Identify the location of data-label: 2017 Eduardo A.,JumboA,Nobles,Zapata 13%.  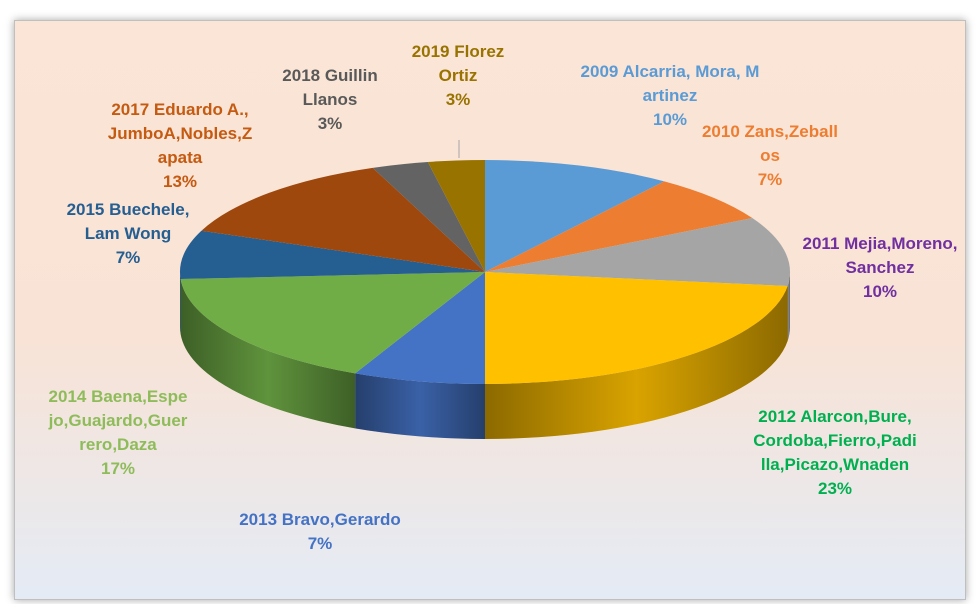
(180, 146).